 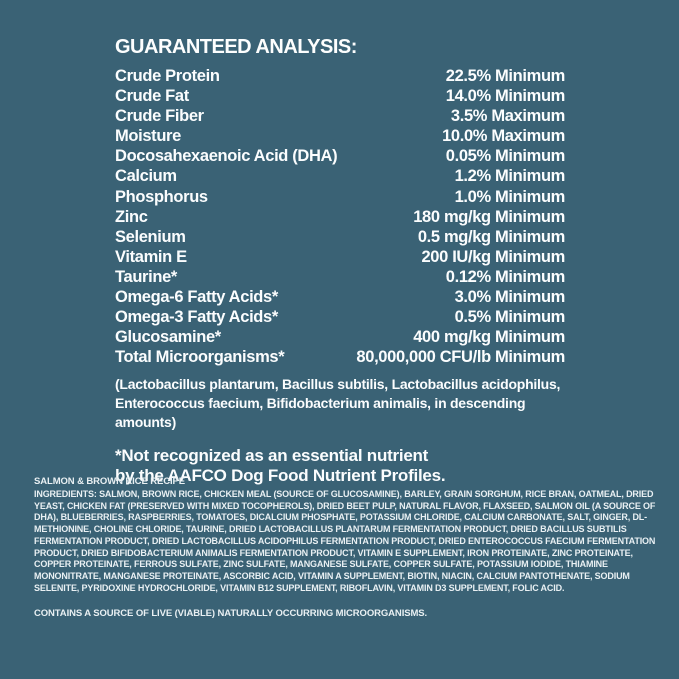 What do you see at coordinates (148, 136) in the screenshot?
I see `ga-row-nutrient: Moisture` at bounding box center [148, 136].